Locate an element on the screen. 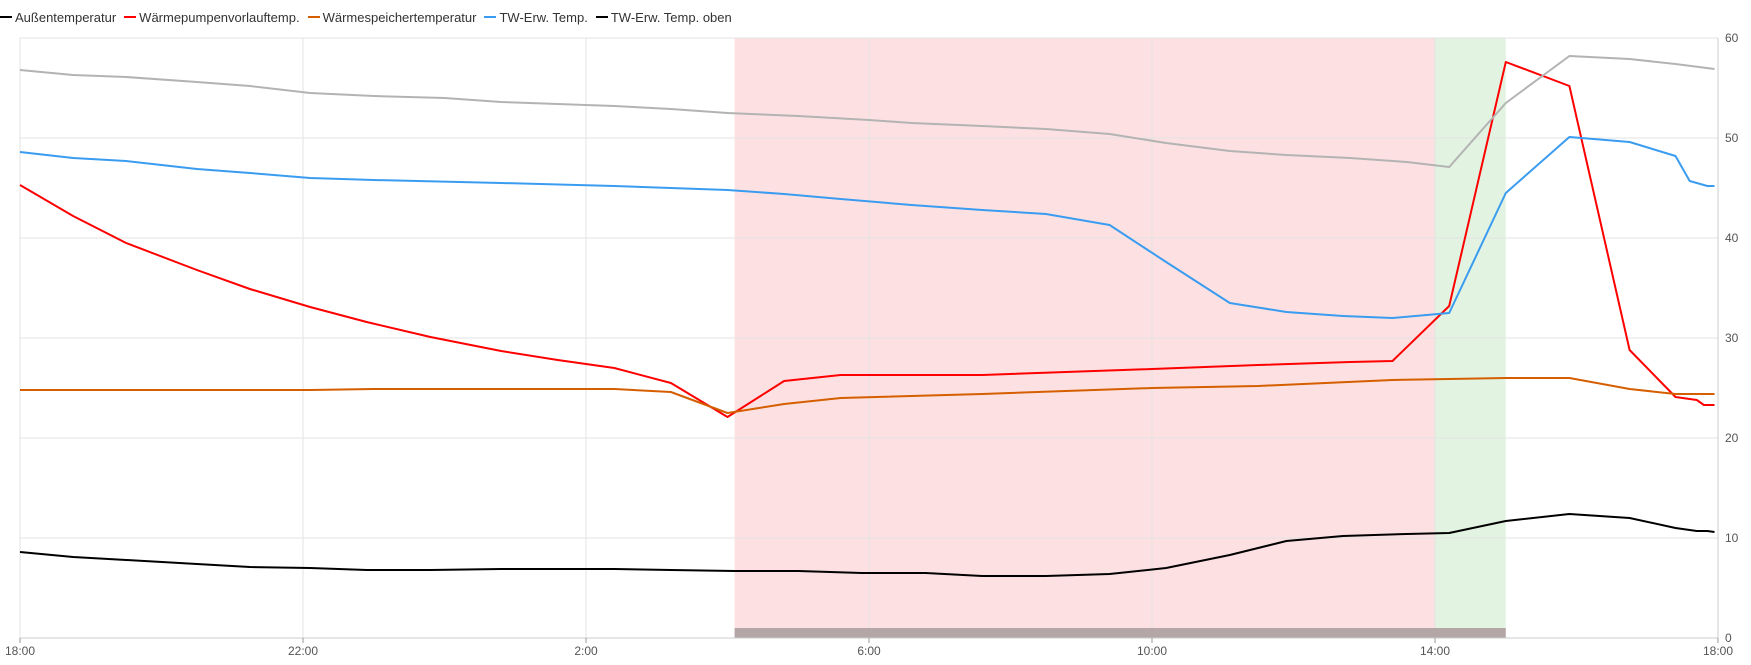 The width and height of the screenshot is (1751, 665). legend-item: Außentemperatur is located at coordinates (58, 17).